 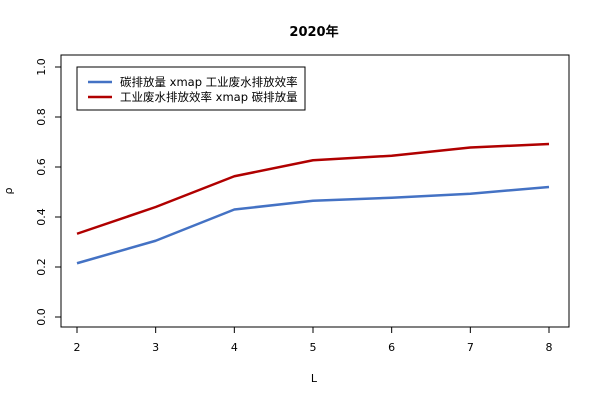 I want to click on legend-label-1: 碳排放量 xmap 工业废水排放效率, so click(x=209, y=82).